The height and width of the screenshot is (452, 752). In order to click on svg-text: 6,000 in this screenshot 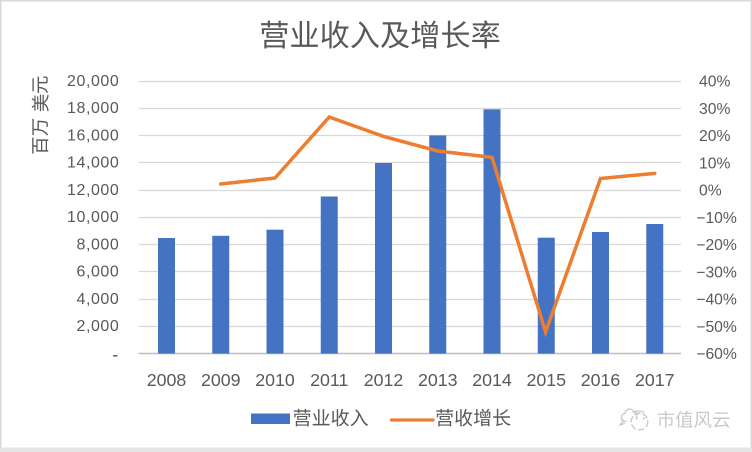, I will do `click(98, 272)`.